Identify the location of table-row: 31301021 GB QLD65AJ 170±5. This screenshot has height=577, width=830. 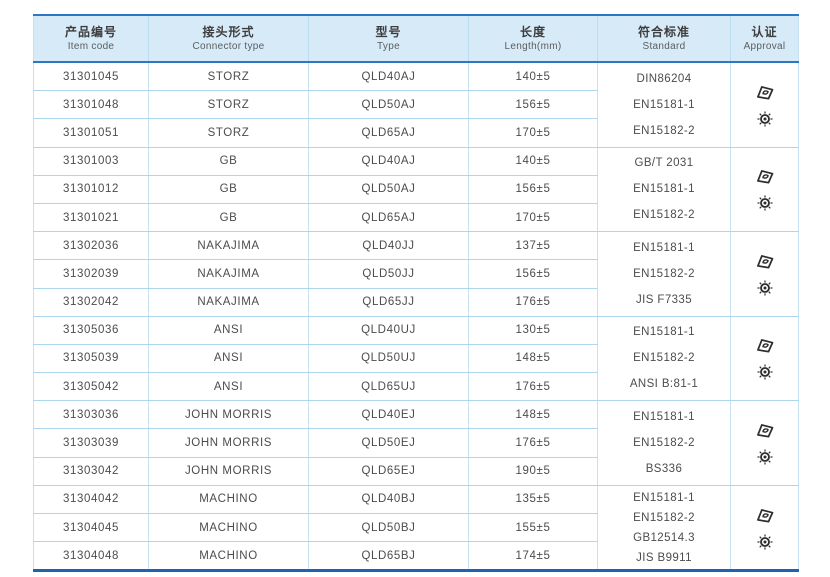
(416, 218).